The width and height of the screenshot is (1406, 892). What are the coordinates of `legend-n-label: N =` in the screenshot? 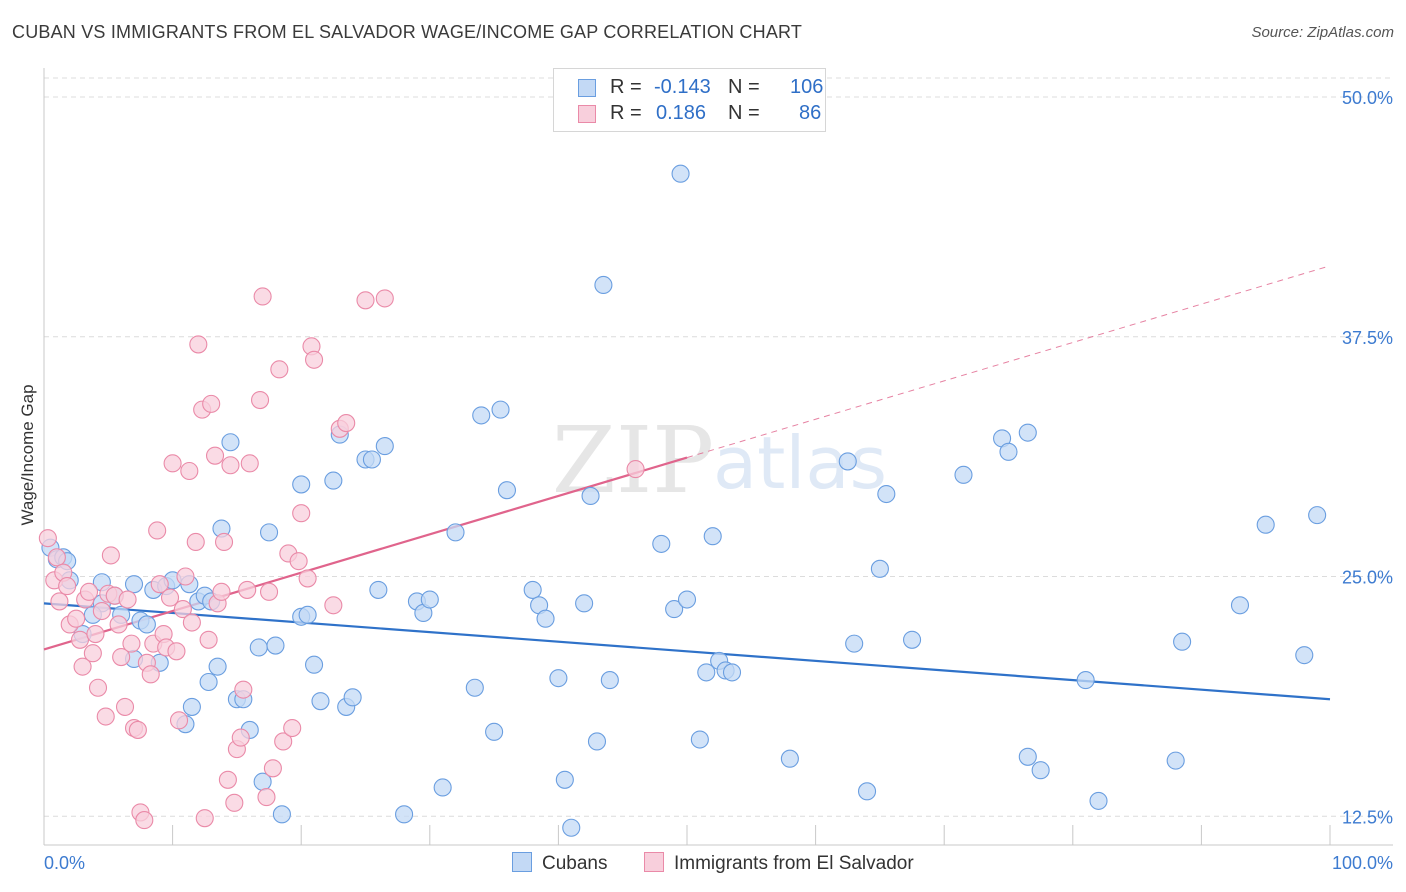 It's located at (744, 113).